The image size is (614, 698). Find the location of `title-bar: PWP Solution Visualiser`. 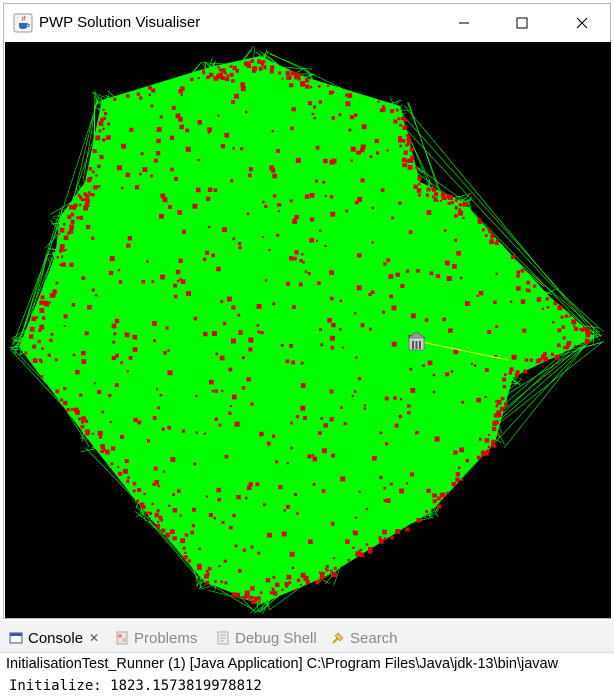

title-bar: PWP Solution Visualiser is located at coordinates (307, 23).